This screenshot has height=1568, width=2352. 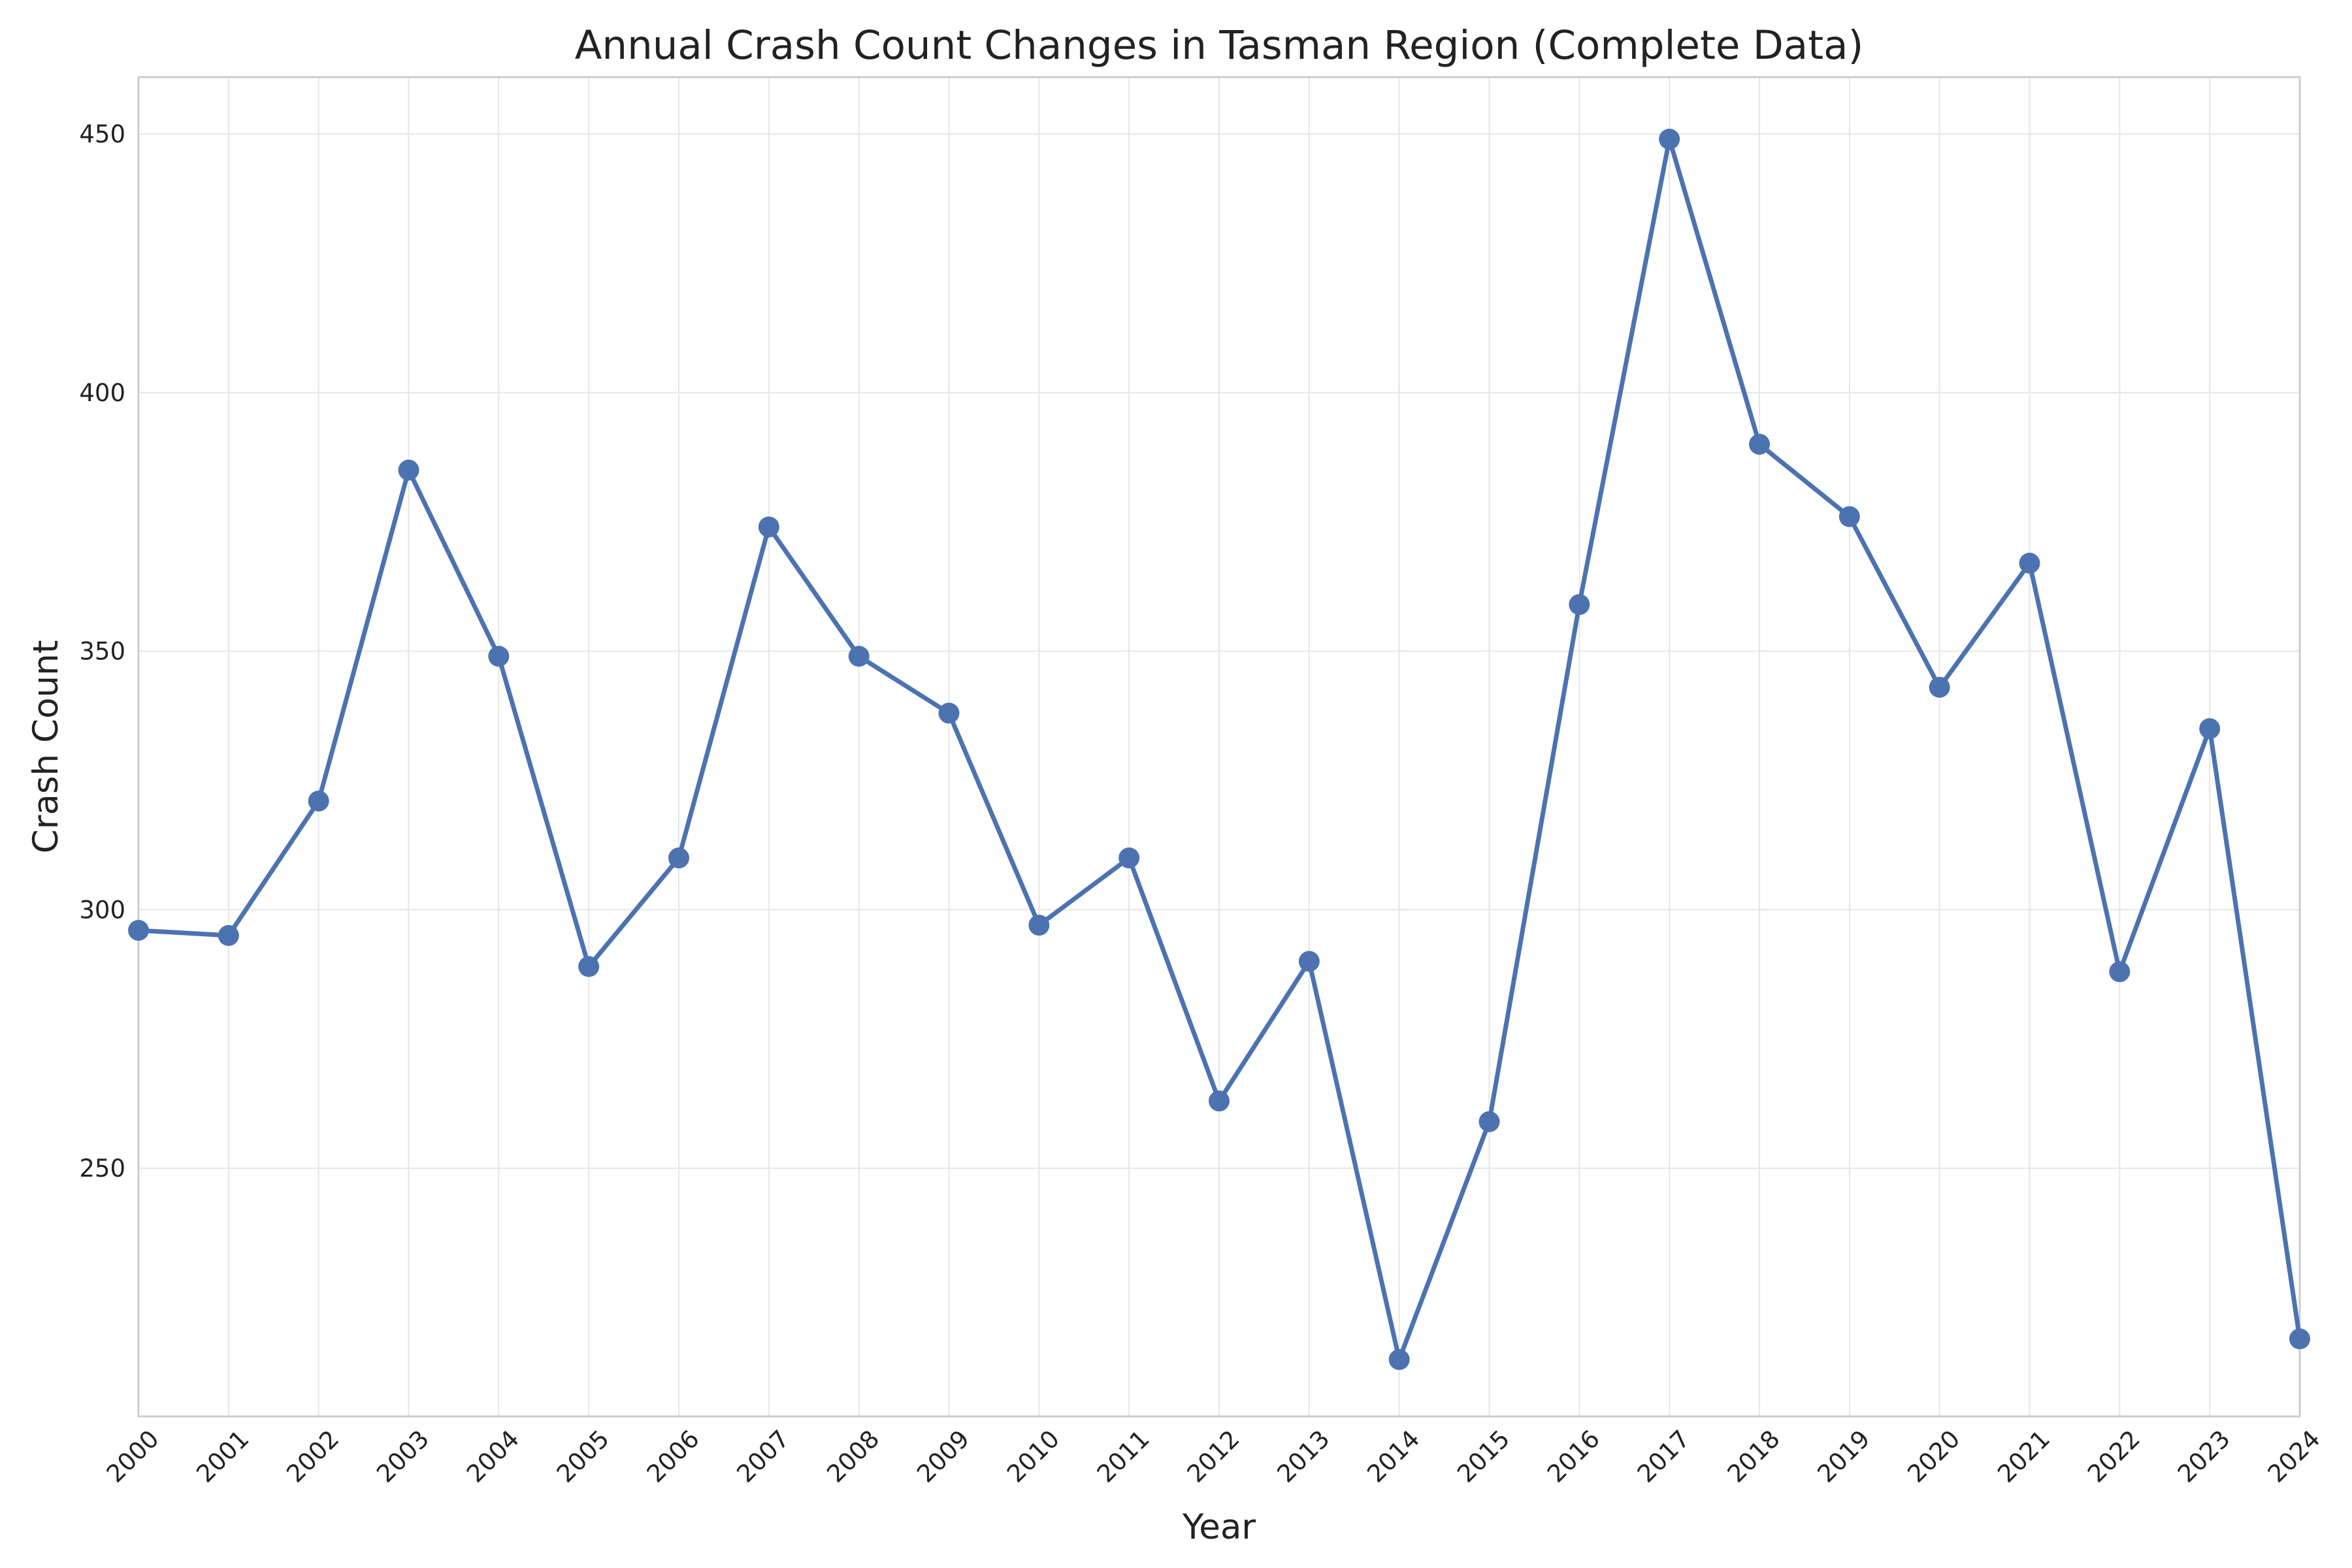 What do you see at coordinates (102, 134) in the screenshot?
I see `y-tick-label: 450` at bounding box center [102, 134].